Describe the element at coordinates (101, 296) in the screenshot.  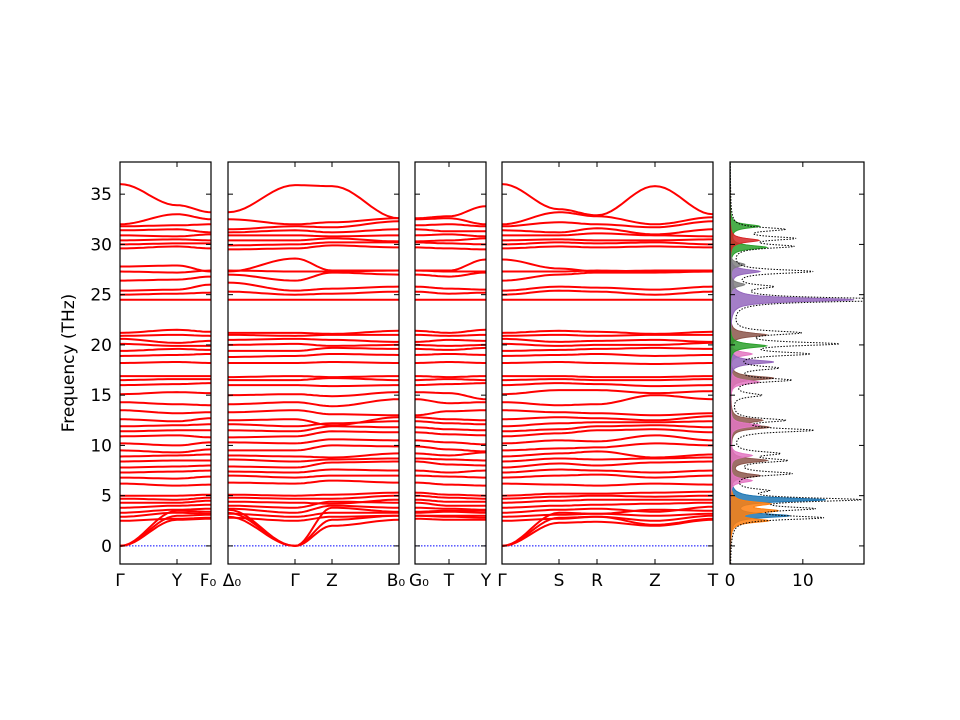
I see `y-tick-label: 25` at that location.